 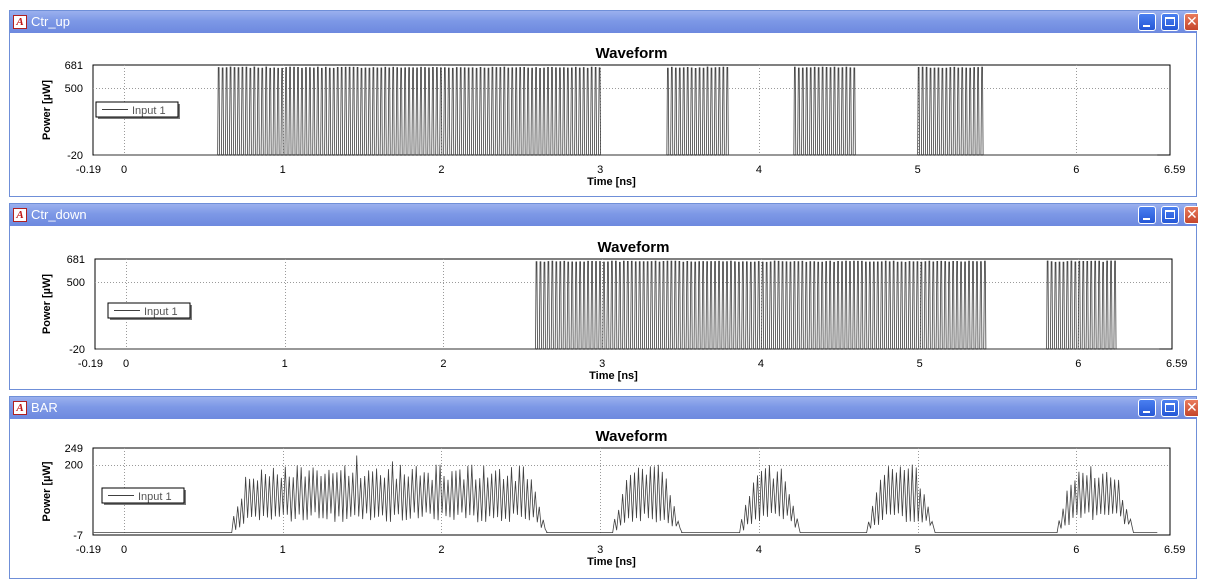 What do you see at coordinates (74, 466) in the screenshot?
I see `y-tick-label: 200` at bounding box center [74, 466].